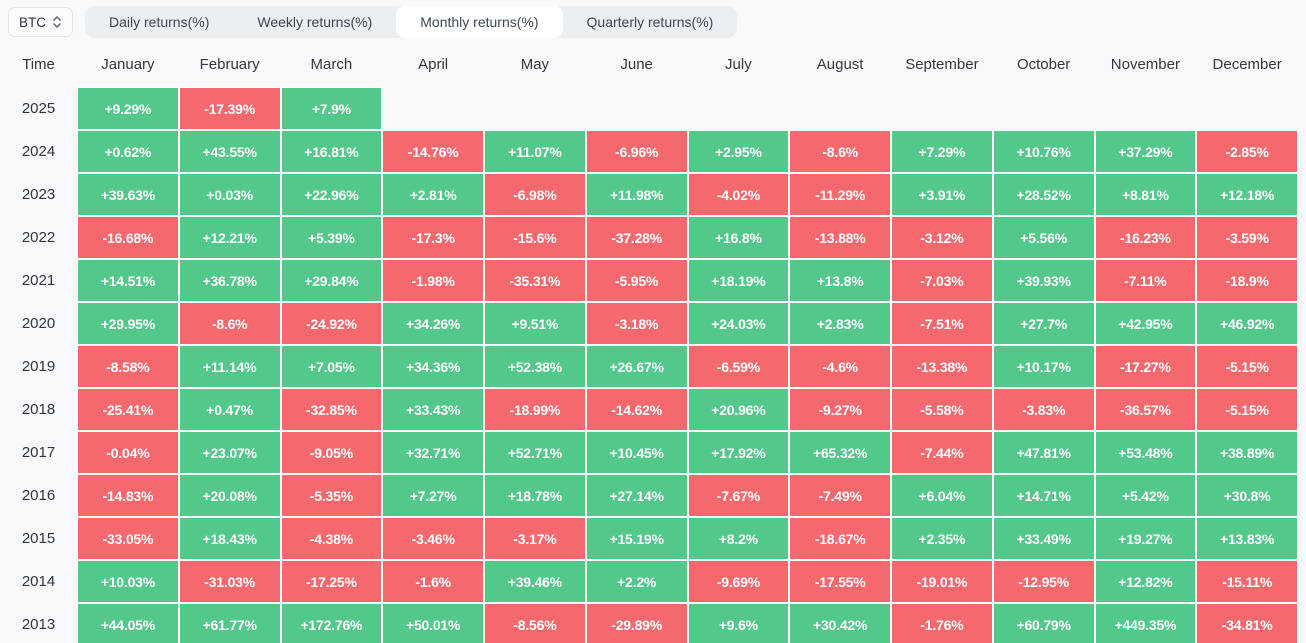 The image size is (1306, 643). Describe the element at coordinates (315, 22) in the screenshot. I see `tab-weekly: Weekly returns(%)` at that location.